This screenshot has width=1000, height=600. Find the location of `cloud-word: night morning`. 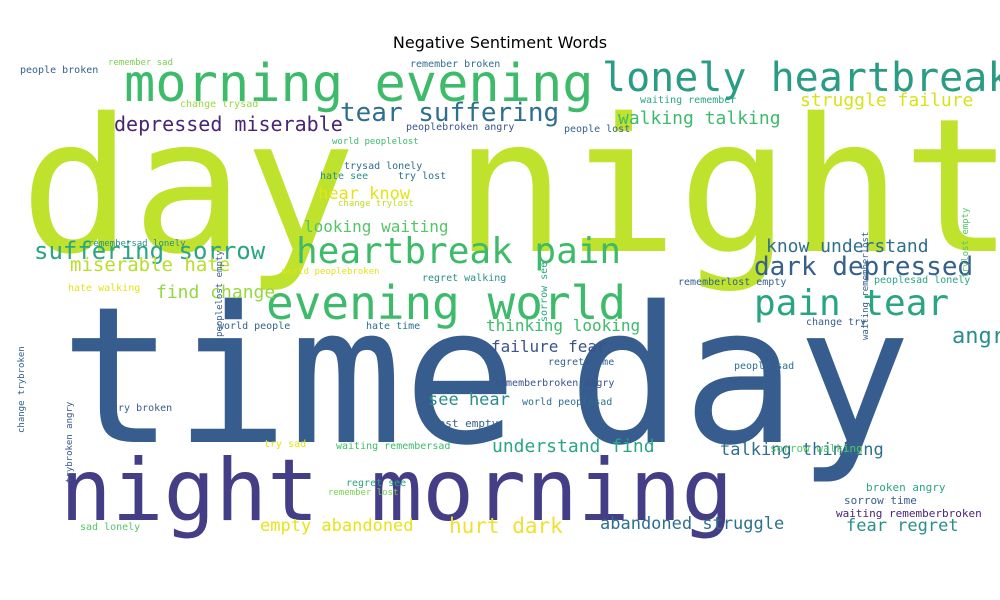

cloud-word: night morning is located at coordinates (397, 491).